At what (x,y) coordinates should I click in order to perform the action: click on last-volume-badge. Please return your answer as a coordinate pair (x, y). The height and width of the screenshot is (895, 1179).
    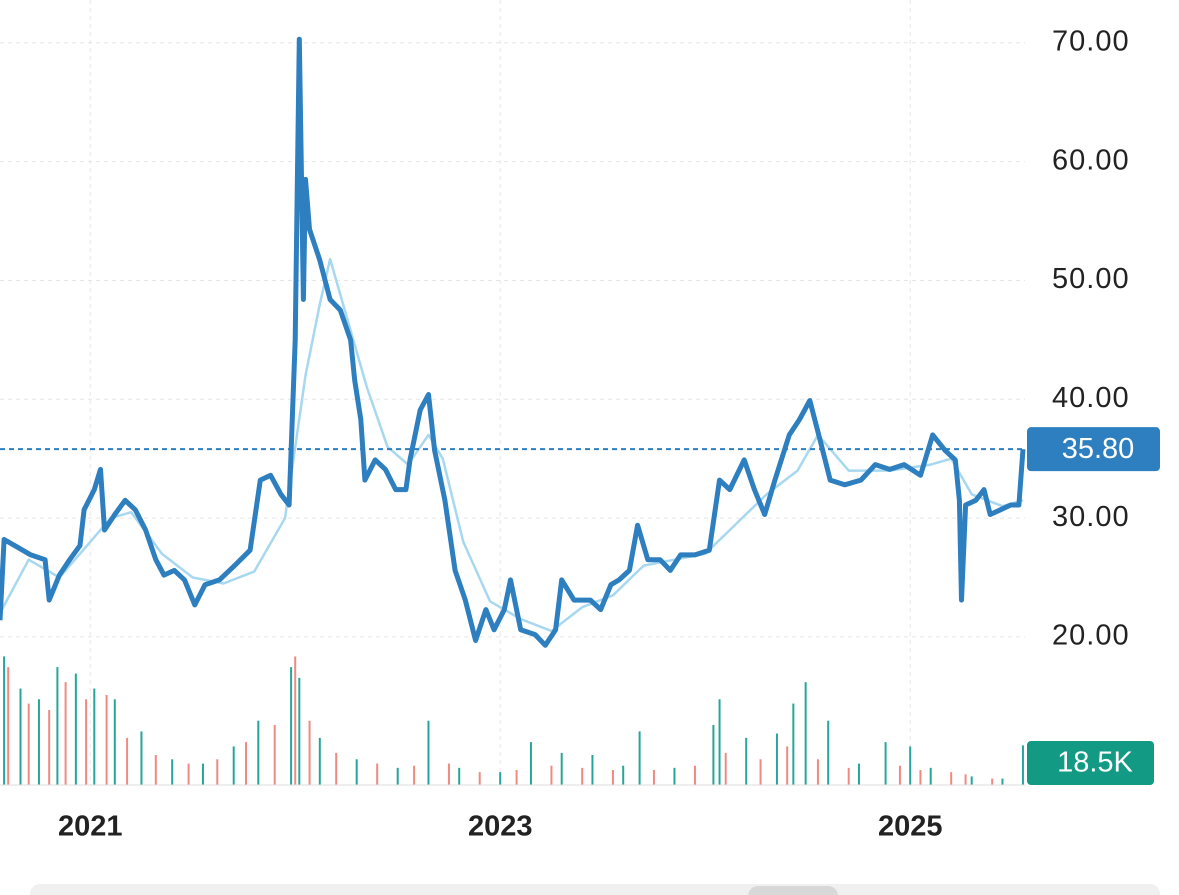
    Looking at the image, I should click on (1090, 763).